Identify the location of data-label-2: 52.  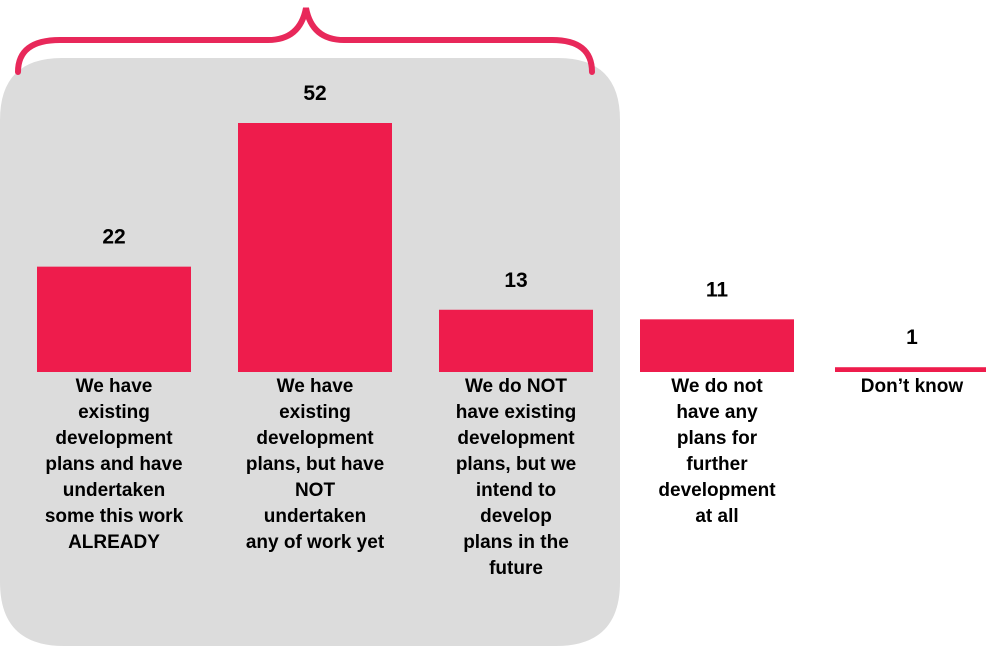
(314, 93).